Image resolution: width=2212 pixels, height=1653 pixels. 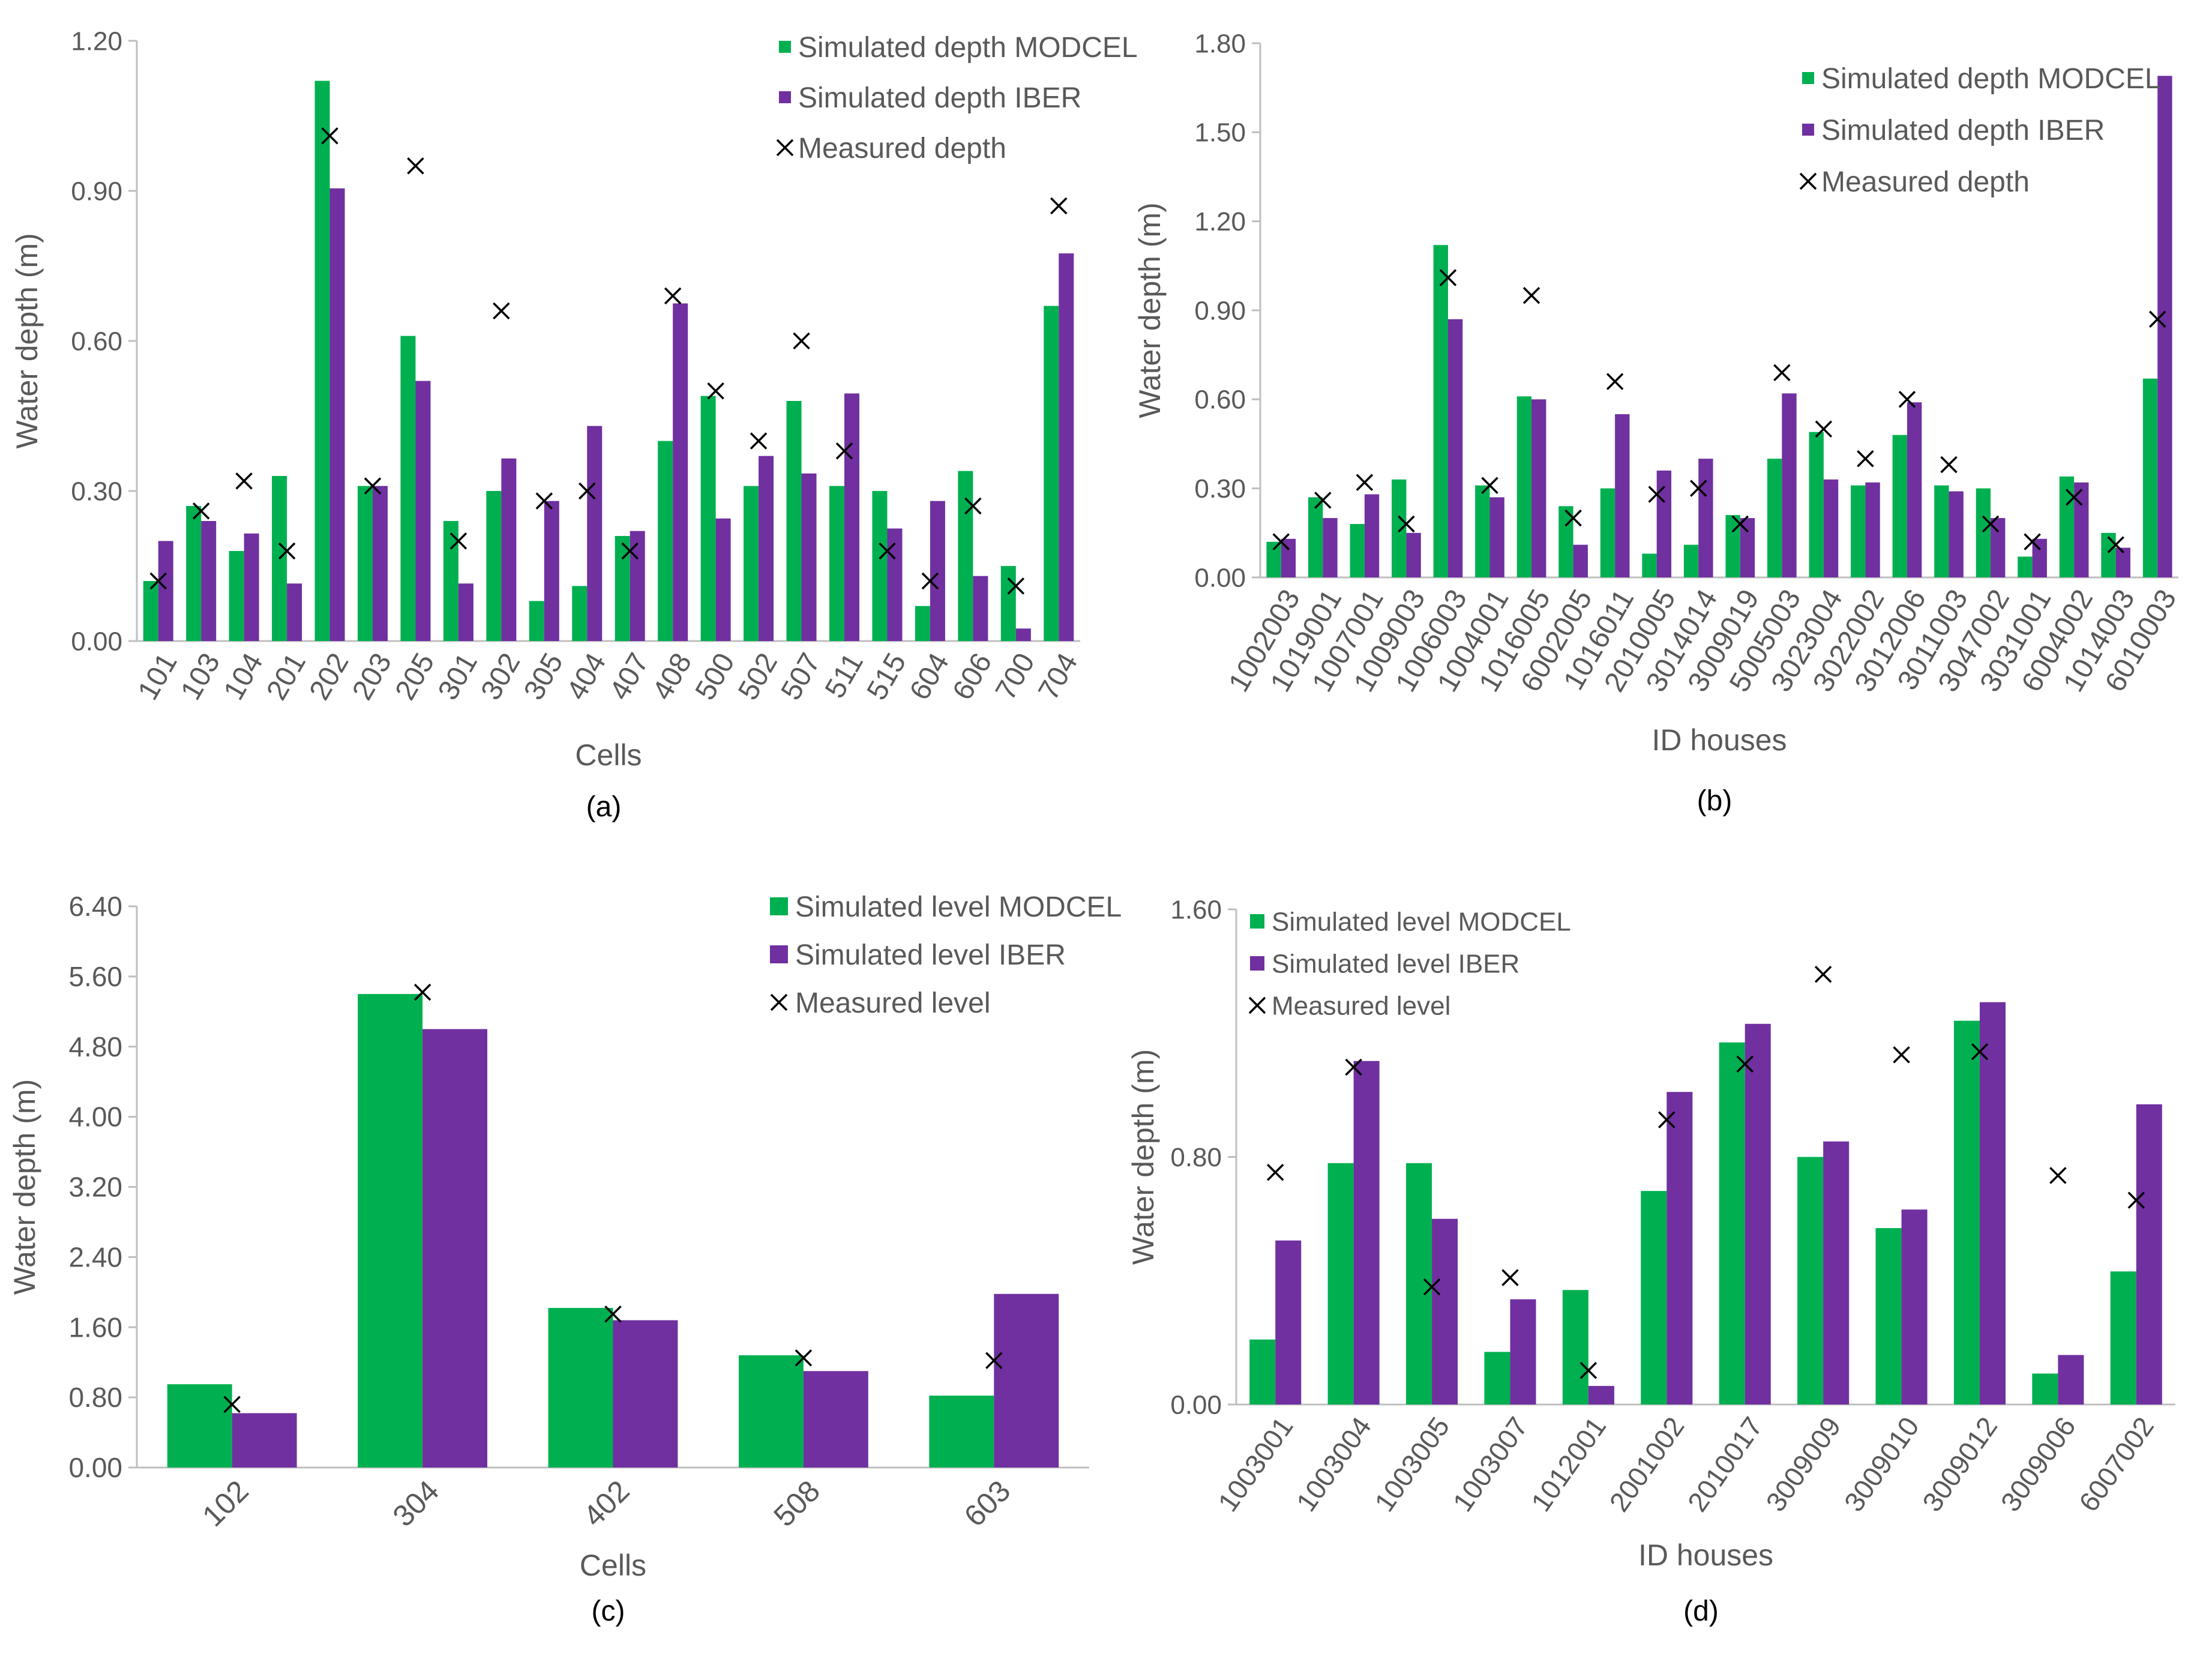 What do you see at coordinates (1333, 1464) in the screenshot?
I see `x-category-label: 1003004` at bounding box center [1333, 1464].